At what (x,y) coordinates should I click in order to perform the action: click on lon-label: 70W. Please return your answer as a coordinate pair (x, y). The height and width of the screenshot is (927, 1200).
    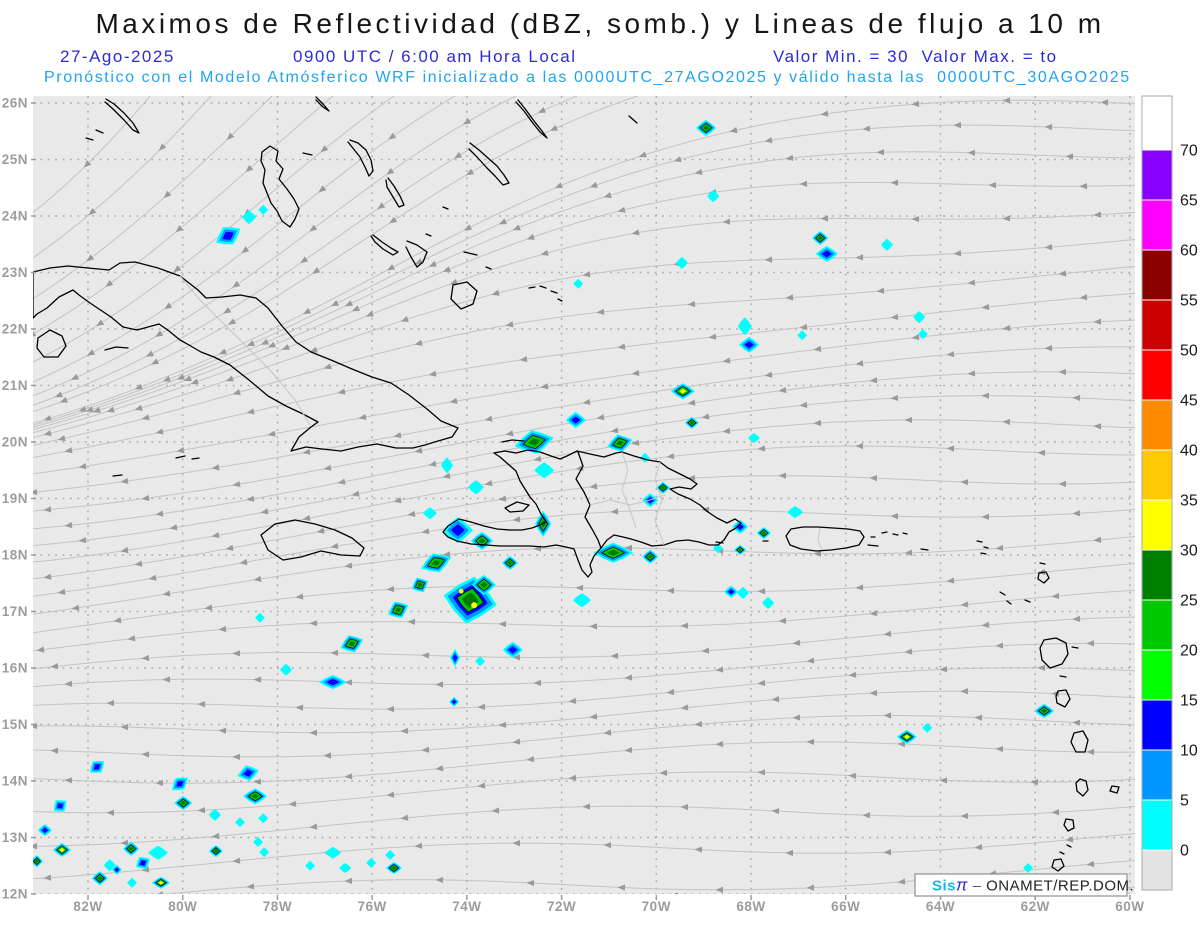
    Looking at the image, I should click on (656, 906).